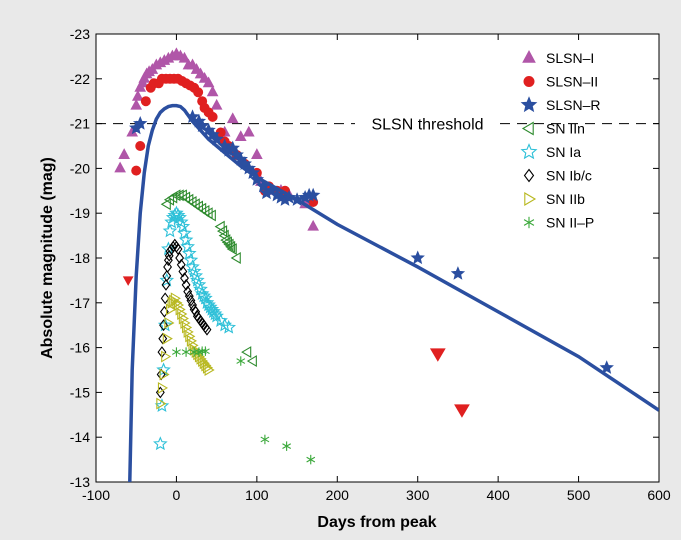  Describe the element at coordinates (80, 348) in the screenshot. I see `y-tick-label: -16` at that location.